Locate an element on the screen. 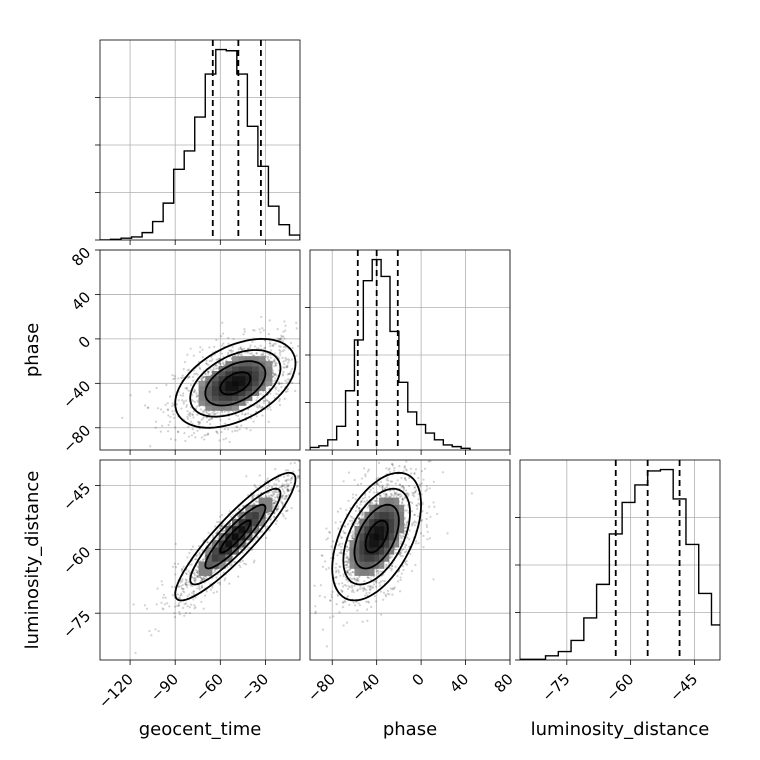 This screenshot has height=760, width=760. panel-luminosity_distance-luminosity_distance-frame is located at coordinates (620, 560).